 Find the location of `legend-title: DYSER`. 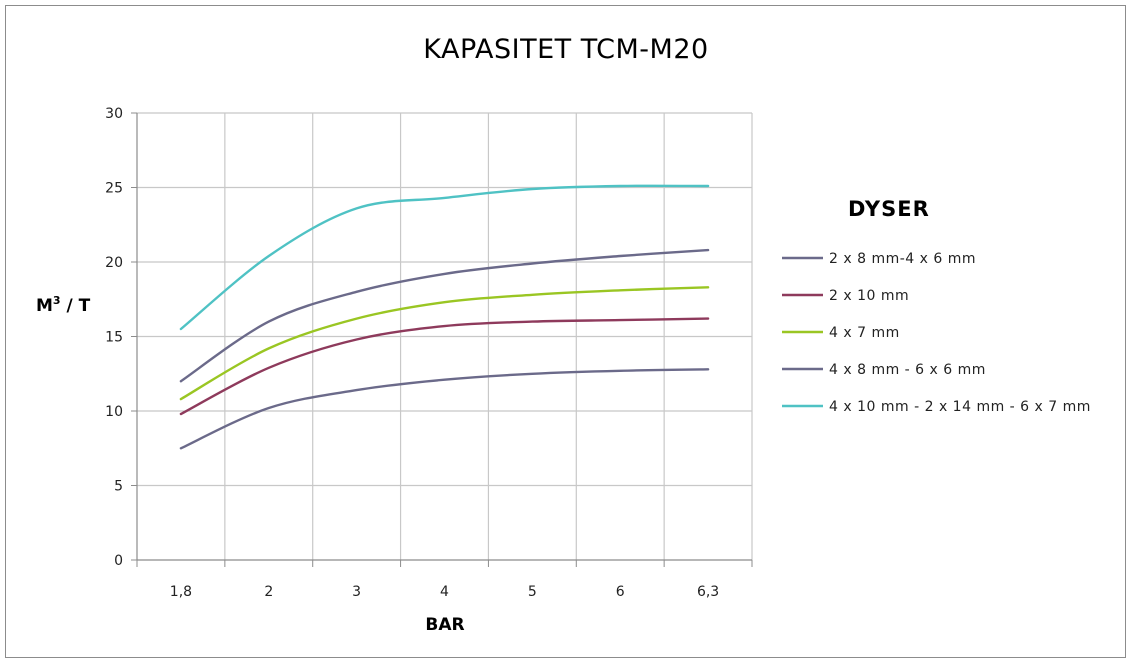

legend-title: DYSER is located at coordinates (889, 209).